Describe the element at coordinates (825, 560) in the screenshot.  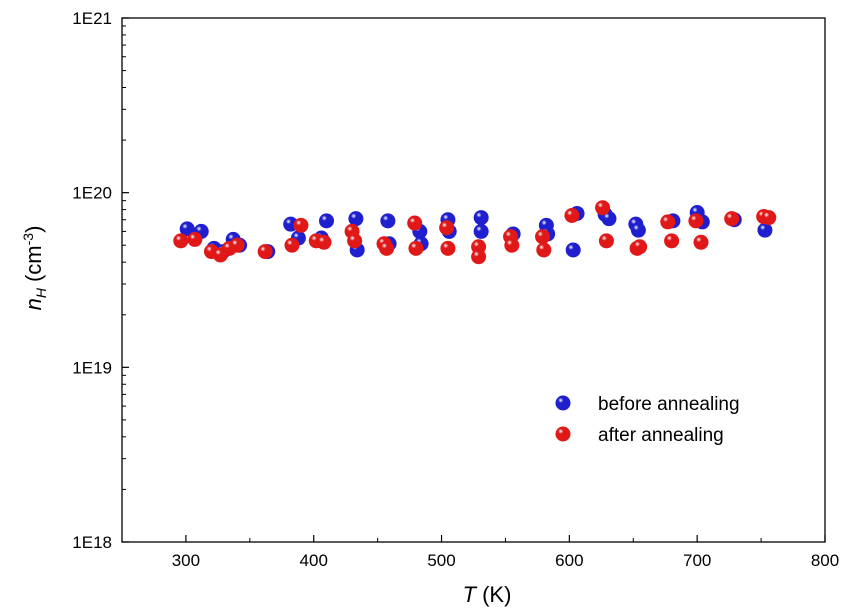
I see `x-tick-label: 800` at that location.